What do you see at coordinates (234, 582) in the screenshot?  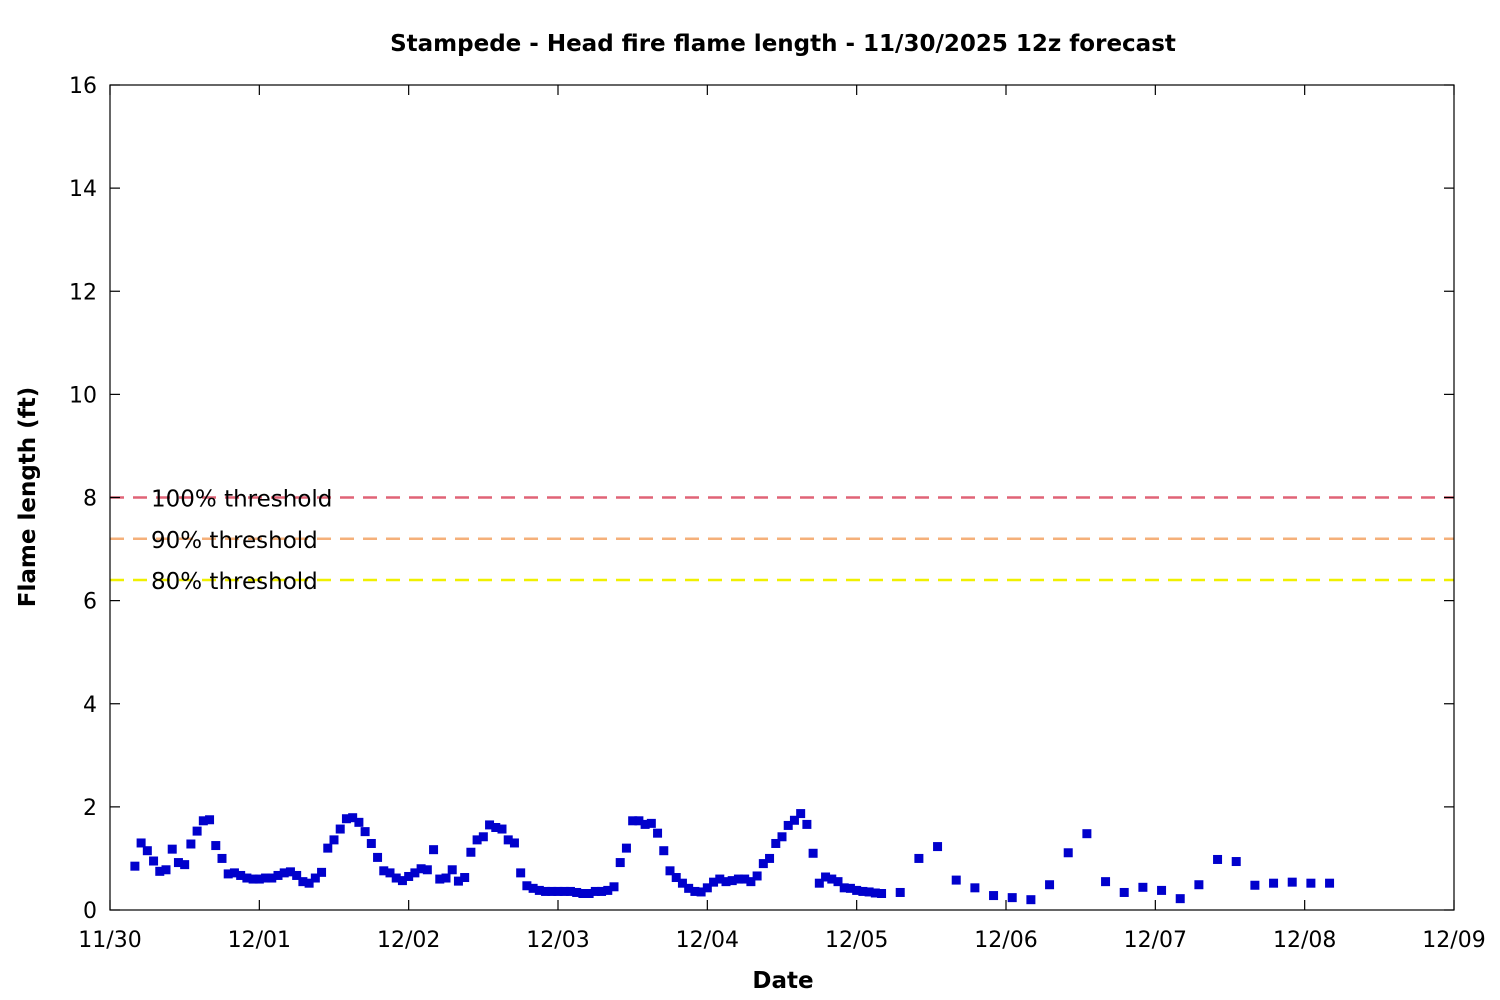 I see `threshold-label: 80% threshold` at bounding box center [234, 582].